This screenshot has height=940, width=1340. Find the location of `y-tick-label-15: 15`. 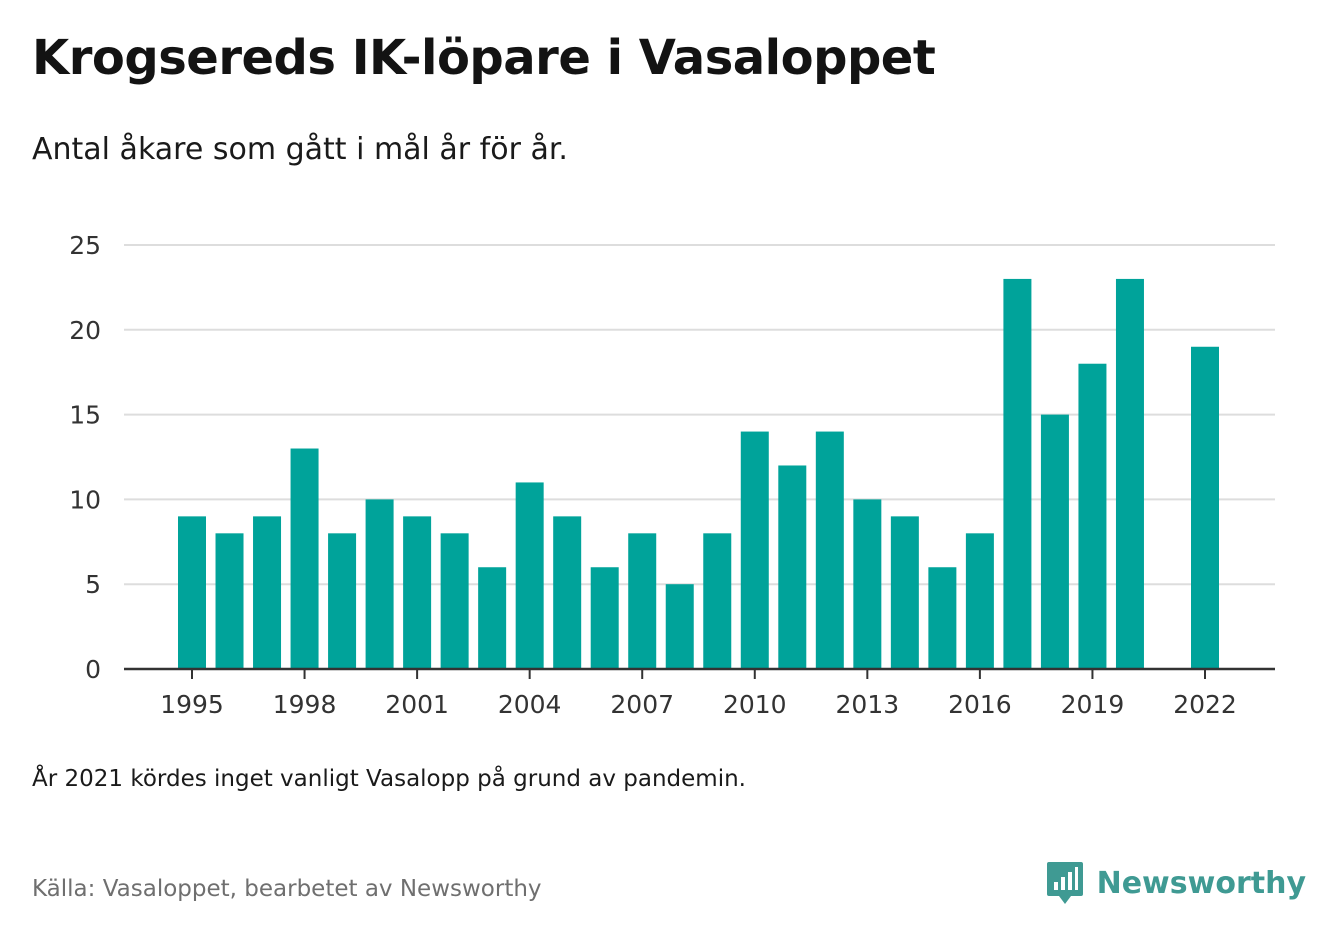

y-tick-label-15: 15 is located at coordinates (85, 415).